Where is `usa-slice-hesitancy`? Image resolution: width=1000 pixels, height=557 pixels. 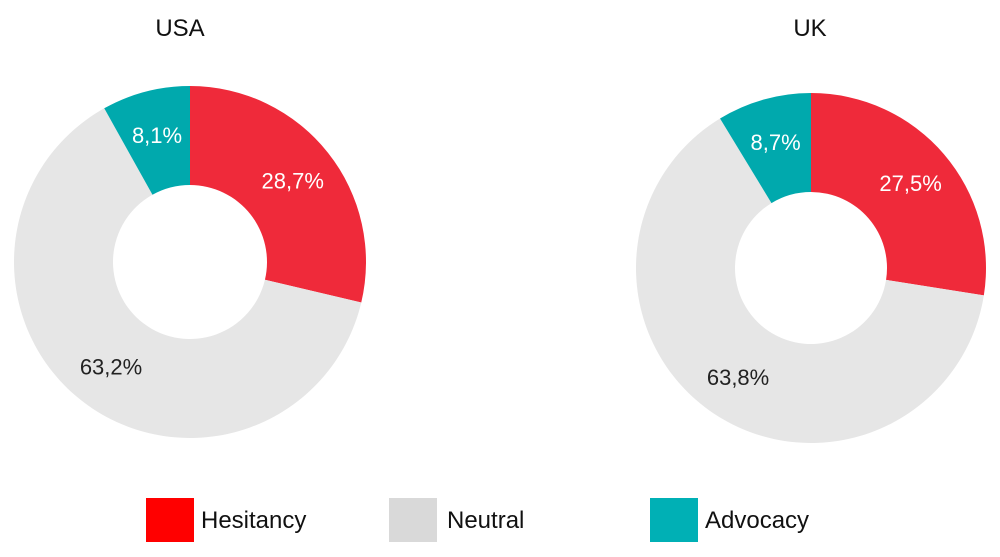
usa-slice-hesitancy is located at coordinates (278, 194).